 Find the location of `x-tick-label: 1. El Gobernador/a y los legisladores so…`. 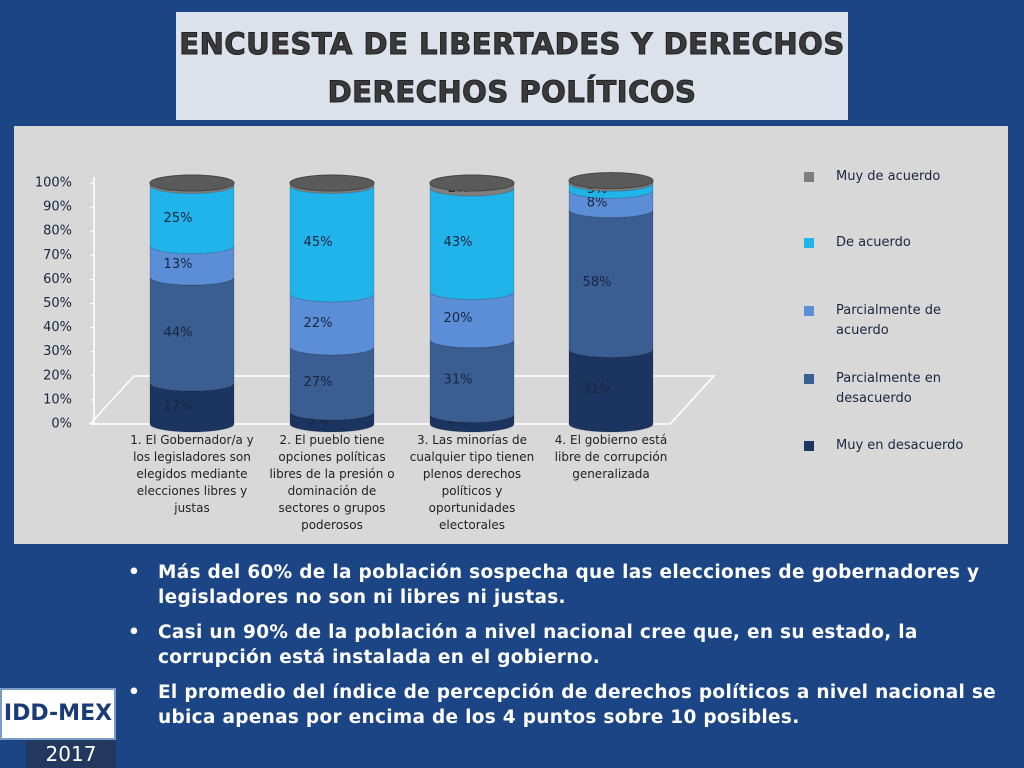

x-tick-label: 1. El Gobernador/a y los legisladores so… is located at coordinates (192, 474).